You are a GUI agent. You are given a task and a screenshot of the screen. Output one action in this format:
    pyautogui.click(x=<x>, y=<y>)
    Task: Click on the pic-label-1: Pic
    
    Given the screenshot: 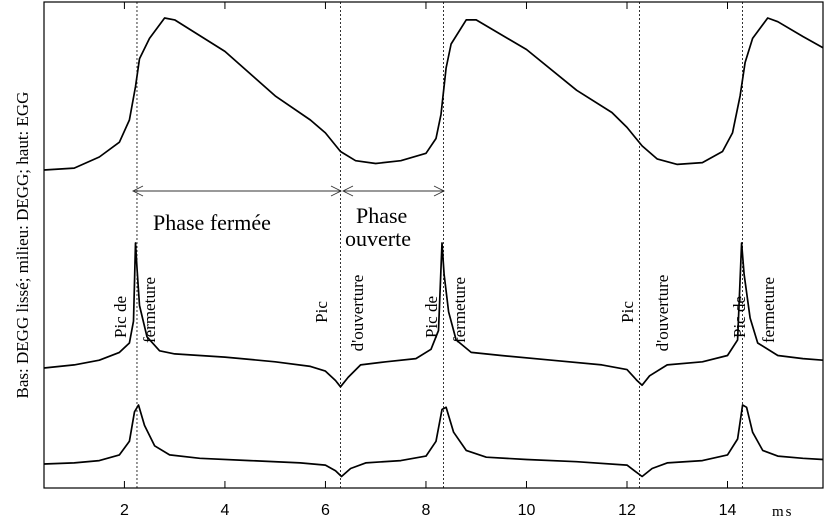 What is the action you would take?
    pyautogui.click(x=321, y=312)
    